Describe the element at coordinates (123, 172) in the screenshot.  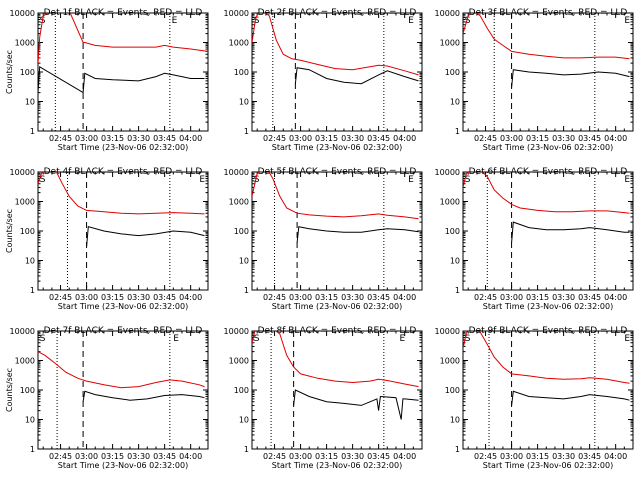
I see `panel-4-title: Det 4f BLACK = Events, RED = LLD` at that location.